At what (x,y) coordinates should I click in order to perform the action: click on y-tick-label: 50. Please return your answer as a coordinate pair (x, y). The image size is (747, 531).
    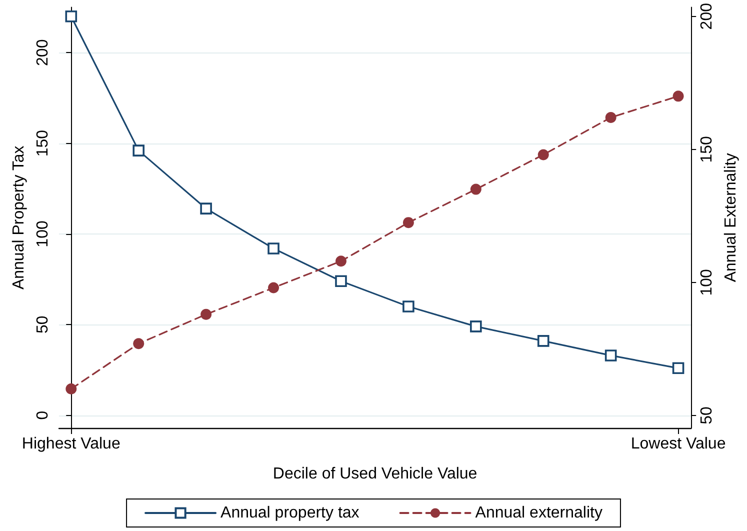
    Looking at the image, I should click on (43, 325).